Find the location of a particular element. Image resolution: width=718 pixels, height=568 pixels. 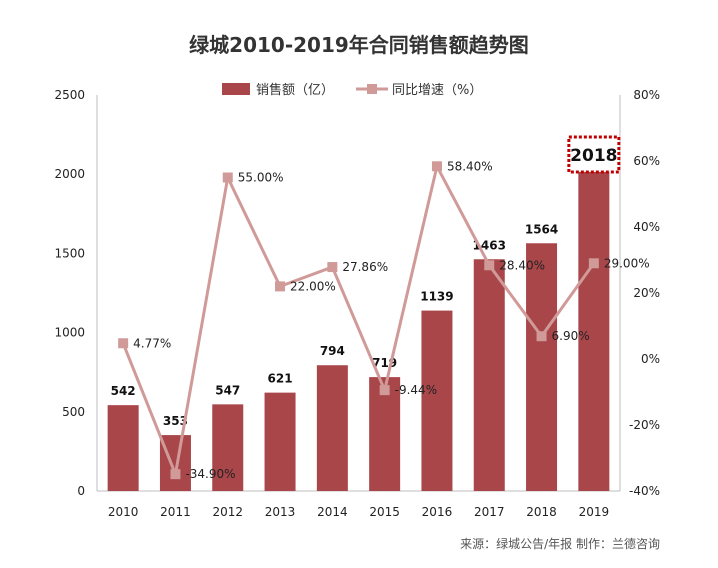

x-tick-label: 2015 is located at coordinates (384, 512).